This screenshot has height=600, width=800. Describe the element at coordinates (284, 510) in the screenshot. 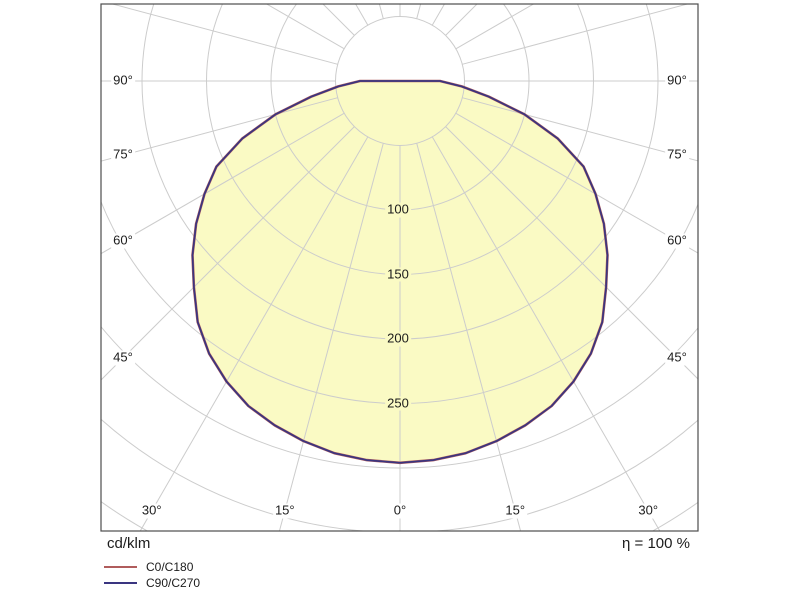

I see `angle-label-bottom-l15: 15°` at that location.